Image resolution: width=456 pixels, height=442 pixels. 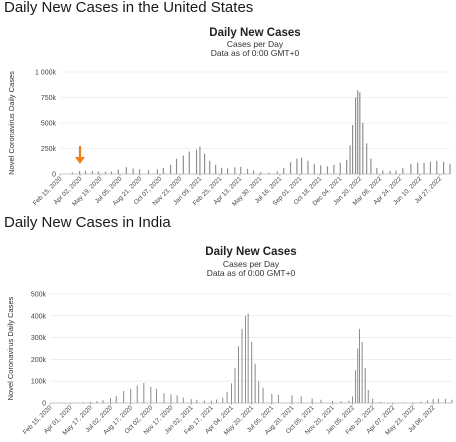 What do you see at coordinates (129, 8) in the screenshot?
I see `us-section-heading: Daily New Cases in the United States` at bounding box center [129, 8].